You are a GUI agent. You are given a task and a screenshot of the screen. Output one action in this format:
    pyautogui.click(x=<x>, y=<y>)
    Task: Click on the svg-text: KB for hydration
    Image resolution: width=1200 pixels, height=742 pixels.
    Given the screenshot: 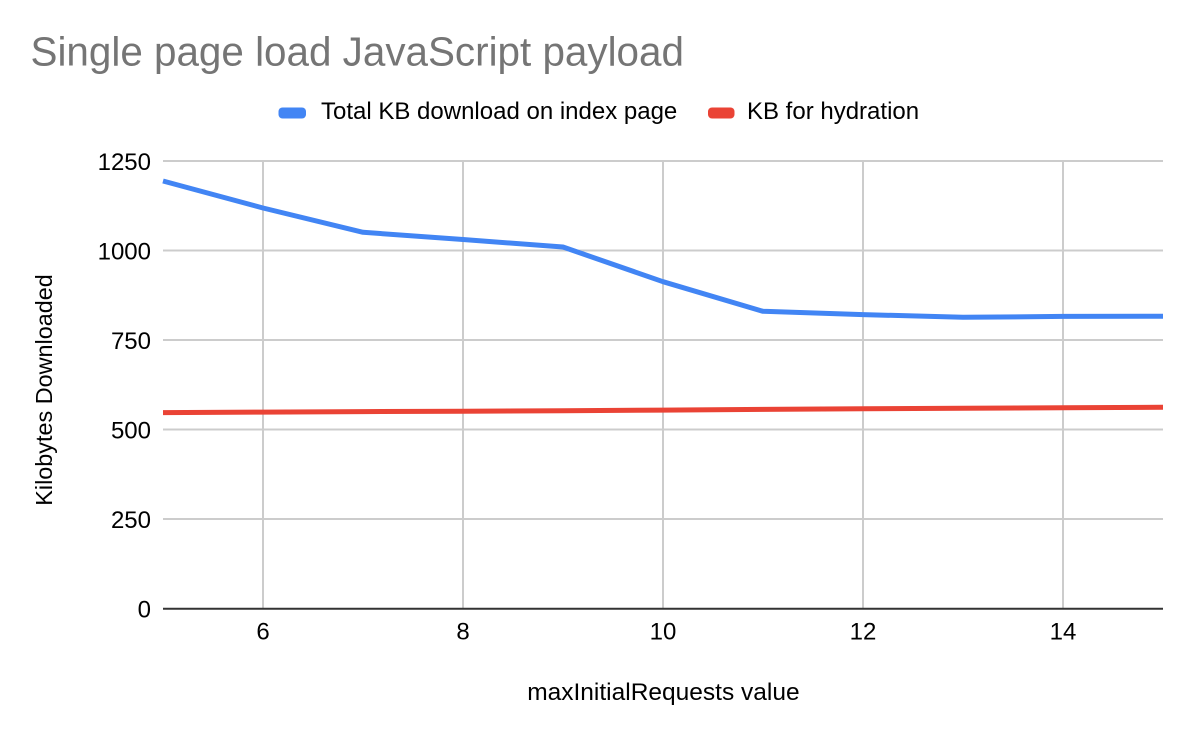 What is the action you would take?
    pyautogui.click(x=833, y=111)
    